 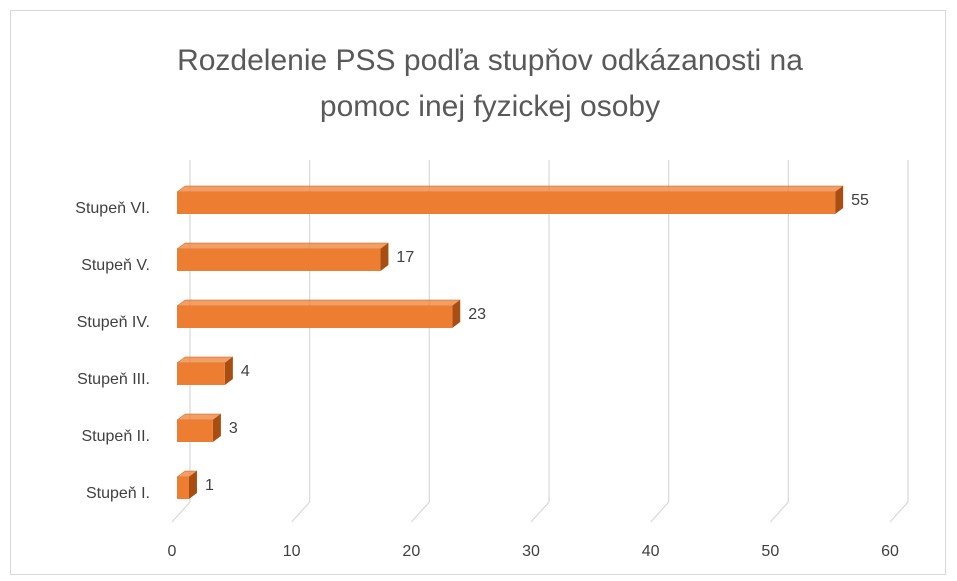 What do you see at coordinates (113, 379) in the screenshot?
I see `y-tick-label: Stupeň III.` at bounding box center [113, 379].